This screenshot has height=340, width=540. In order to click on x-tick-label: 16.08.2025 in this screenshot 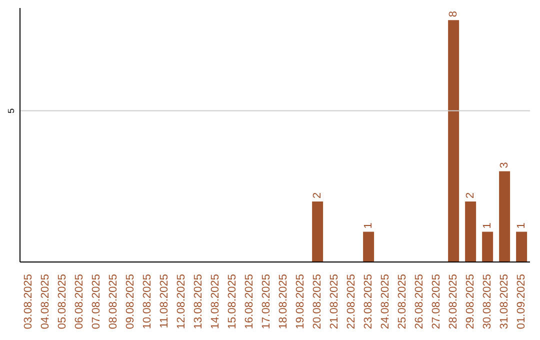, I will do `click(250, 302)`.